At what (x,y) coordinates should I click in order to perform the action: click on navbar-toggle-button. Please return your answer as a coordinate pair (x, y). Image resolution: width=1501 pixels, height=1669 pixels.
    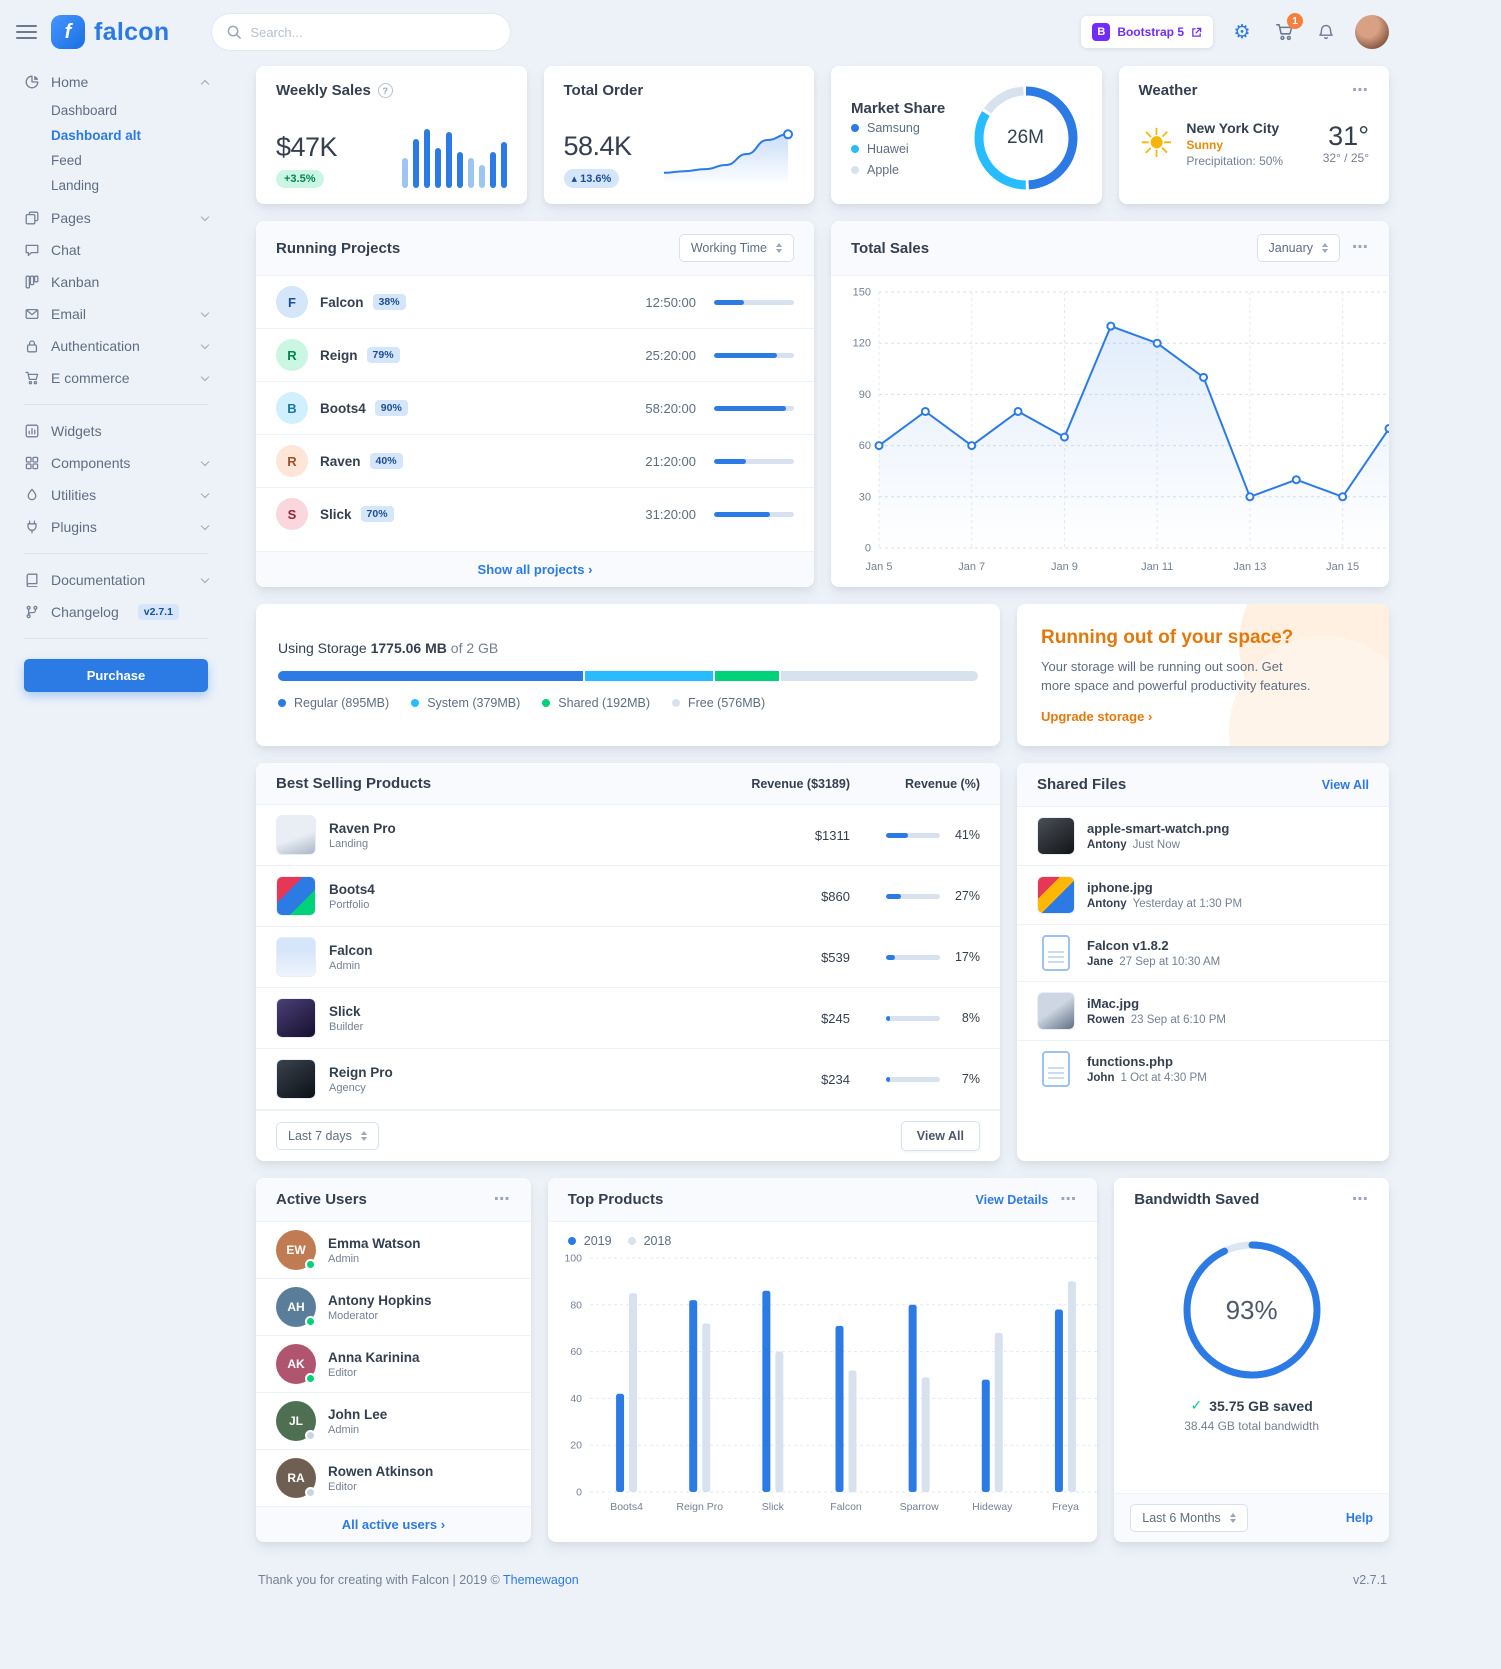
    Looking at the image, I should click on (26, 32).